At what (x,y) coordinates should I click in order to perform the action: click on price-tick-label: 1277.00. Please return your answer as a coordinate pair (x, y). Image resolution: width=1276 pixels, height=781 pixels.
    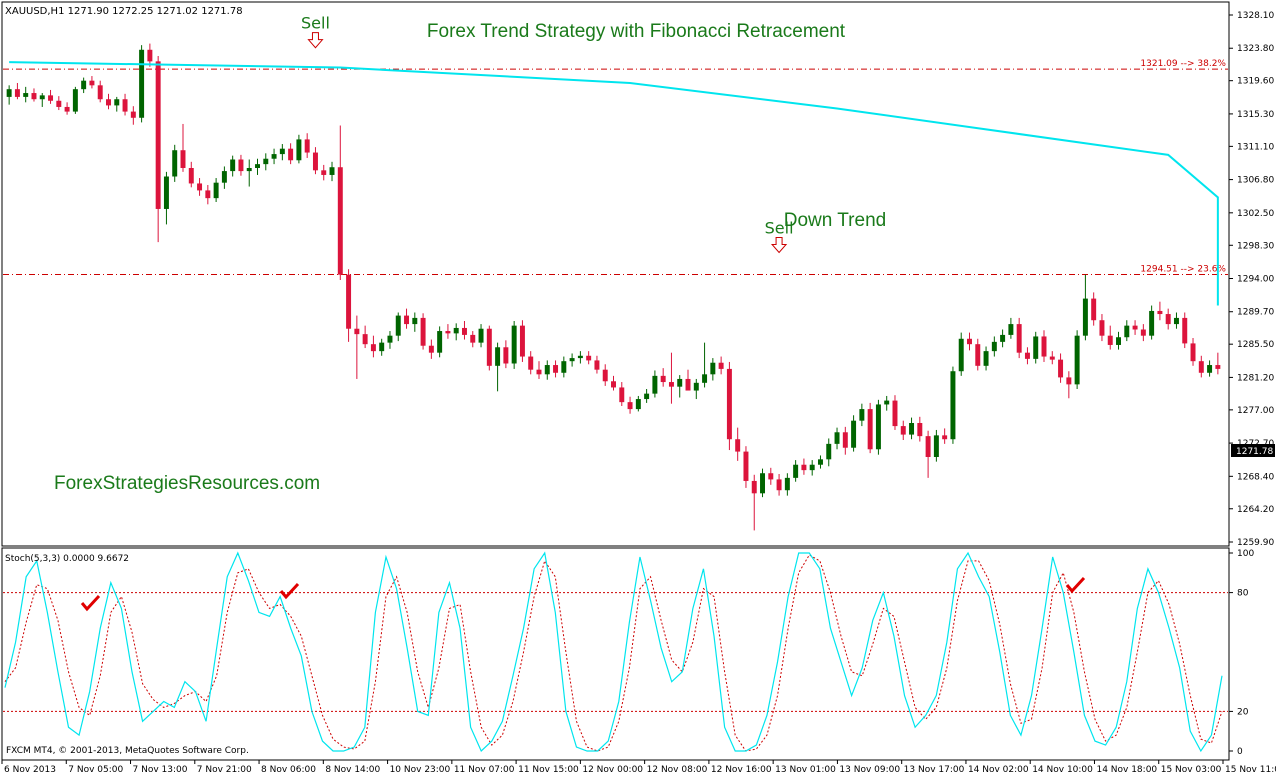
    Looking at the image, I should click on (1255, 411).